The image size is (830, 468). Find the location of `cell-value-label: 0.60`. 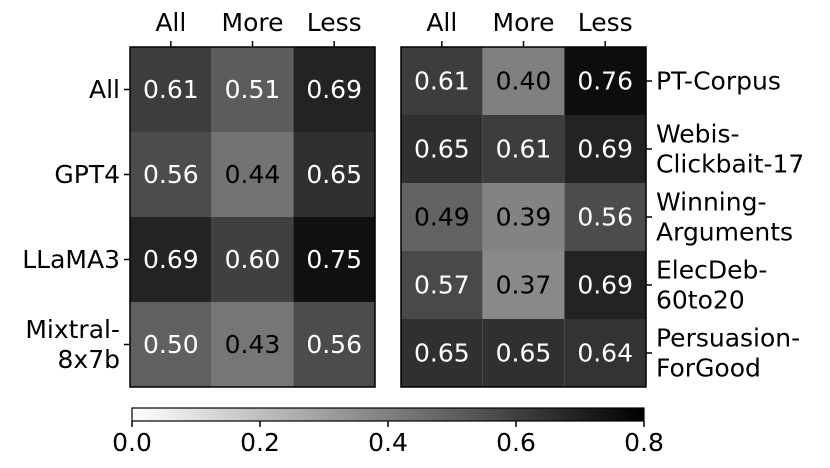

cell-value-label: 0.60 is located at coordinates (253, 259).